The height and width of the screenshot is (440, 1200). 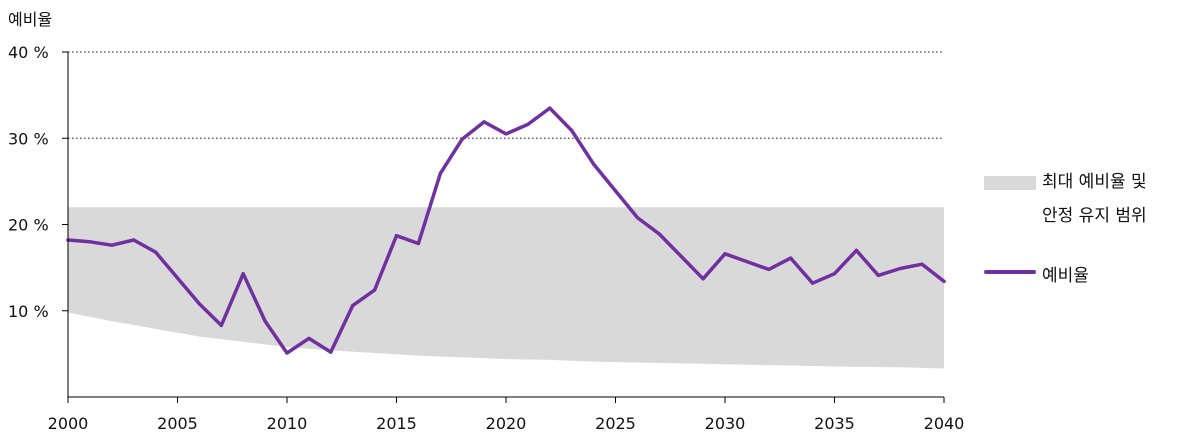 What do you see at coordinates (396, 423) in the screenshot?
I see `x-tick-label: 2015` at bounding box center [396, 423].